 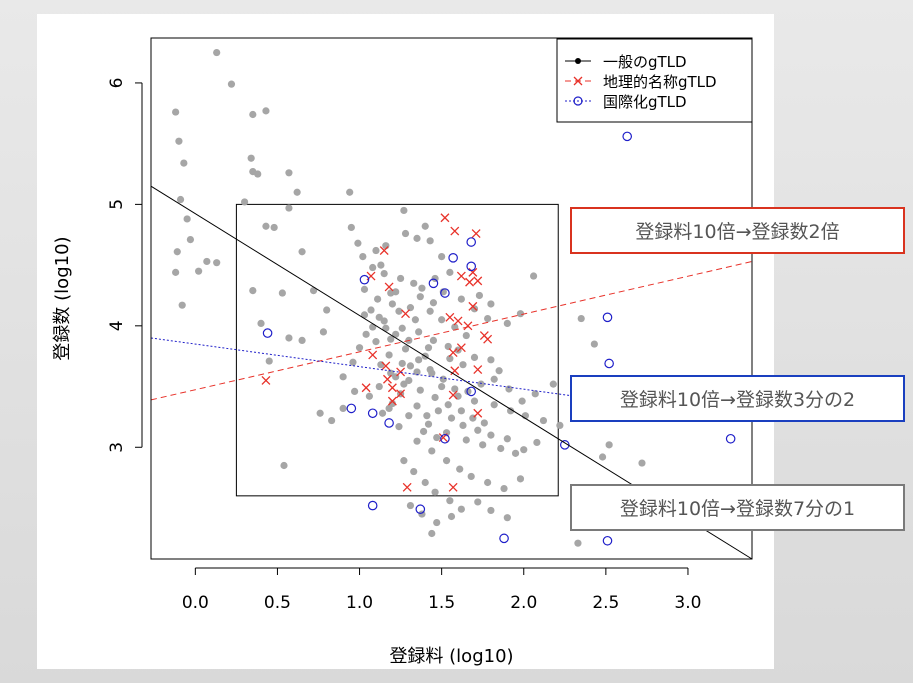 I want to click on legend-label: 国際化gTLD, so click(x=645, y=102).